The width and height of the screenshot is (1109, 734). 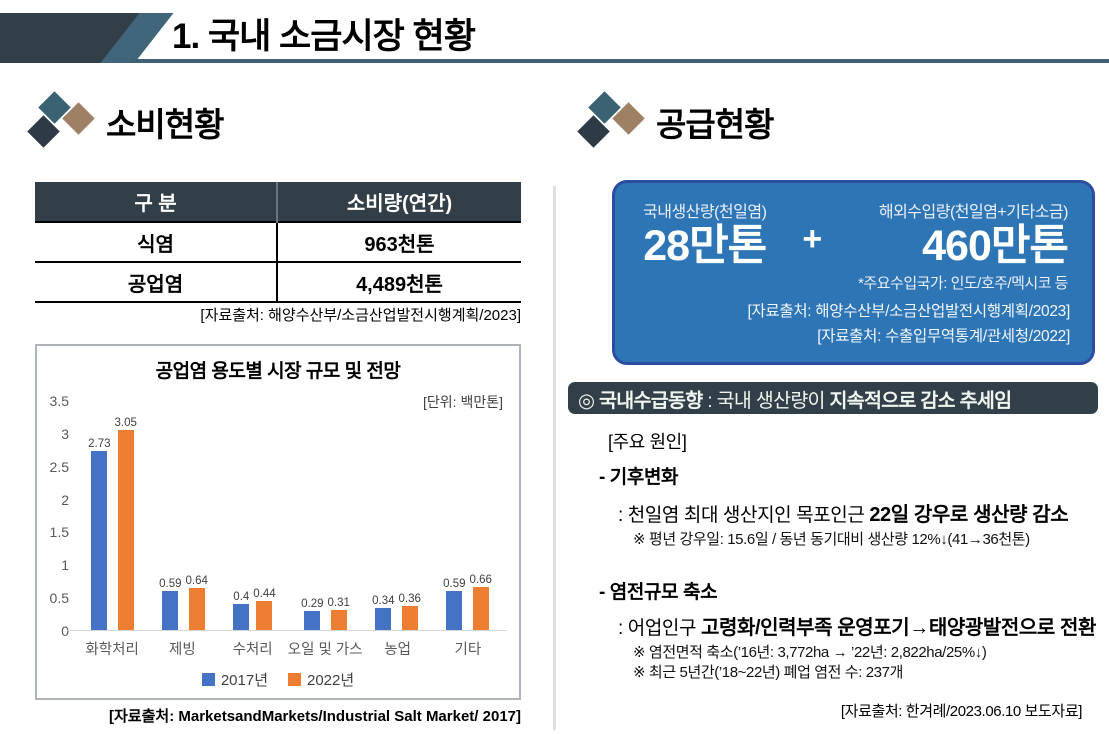 I want to click on cause-climate-line-pre: : 천일염 최대 생산지인 목포인근, so click(x=744, y=515).